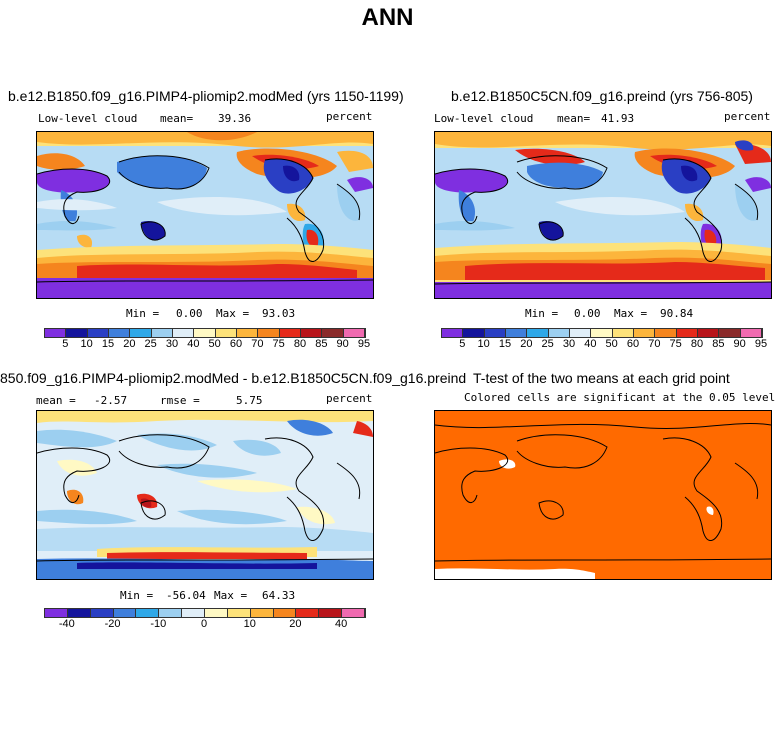 The height and width of the screenshot is (732, 775). What do you see at coordinates (112, 624) in the screenshot?
I see `difference-colorbar-tick-label: -20` at bounding box center [112, 624].